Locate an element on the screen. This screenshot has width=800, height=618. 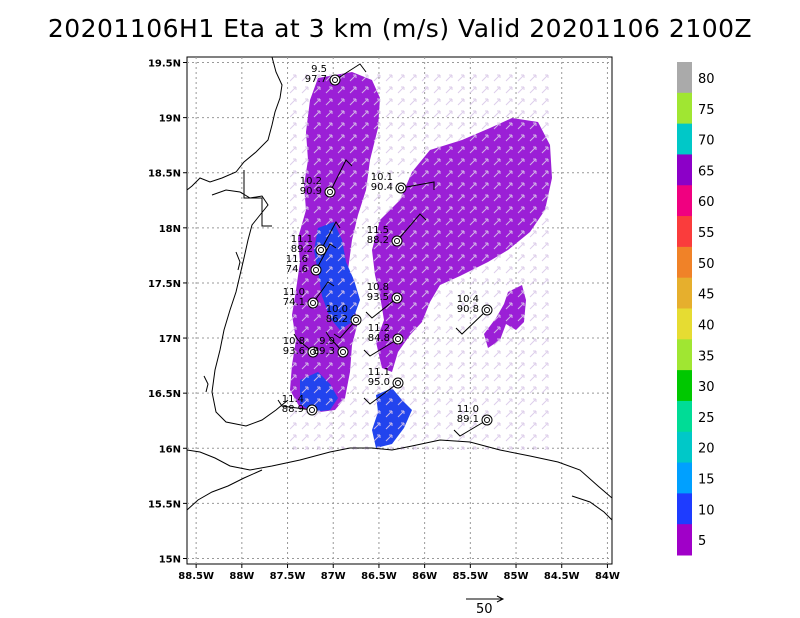
station-label: 9.9 is located at coordinates (327, 341).